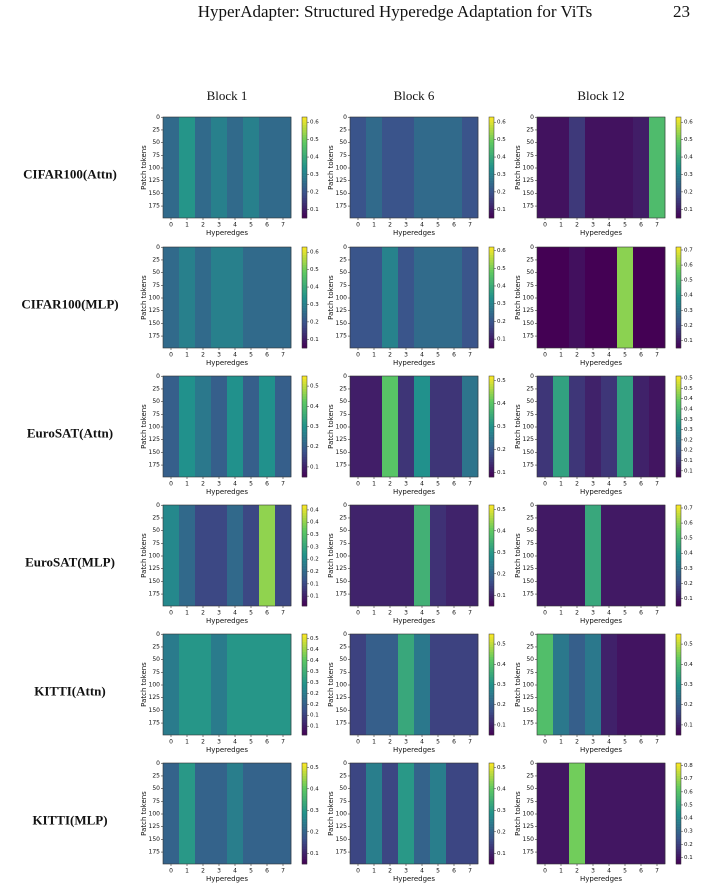 The height and width of the screenshot is (887, 702). I want to click on y-tick-label: 75, so click(156, 672).